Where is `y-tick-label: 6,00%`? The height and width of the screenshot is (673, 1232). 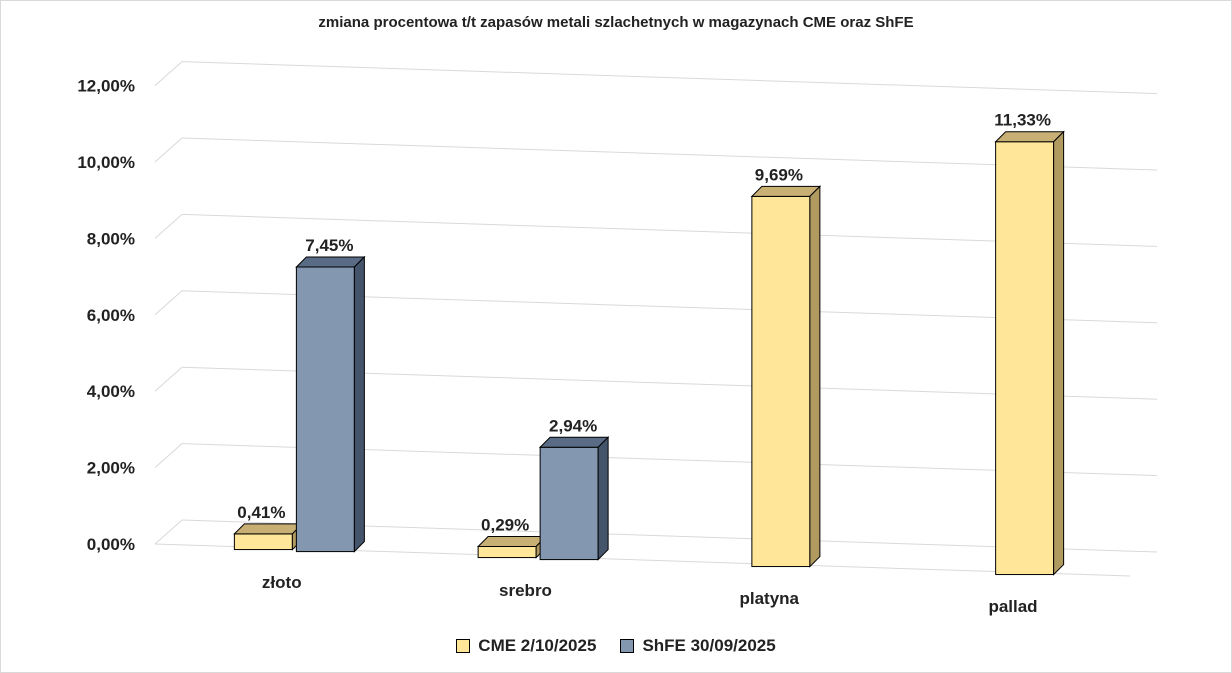
y-tick-label: 6,00% is located at coordinates (111, 315).